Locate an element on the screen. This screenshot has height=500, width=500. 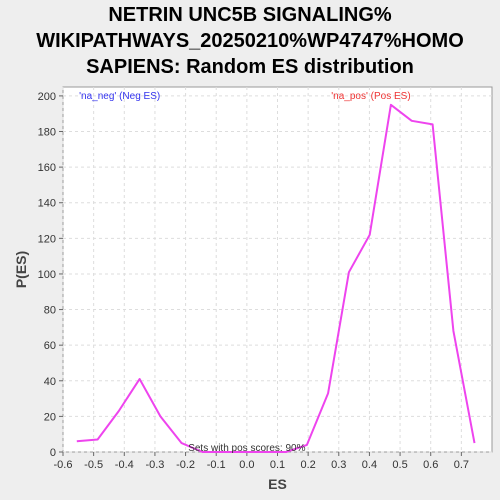
y-tick-label: 180 is located at coordinates (47, 133).